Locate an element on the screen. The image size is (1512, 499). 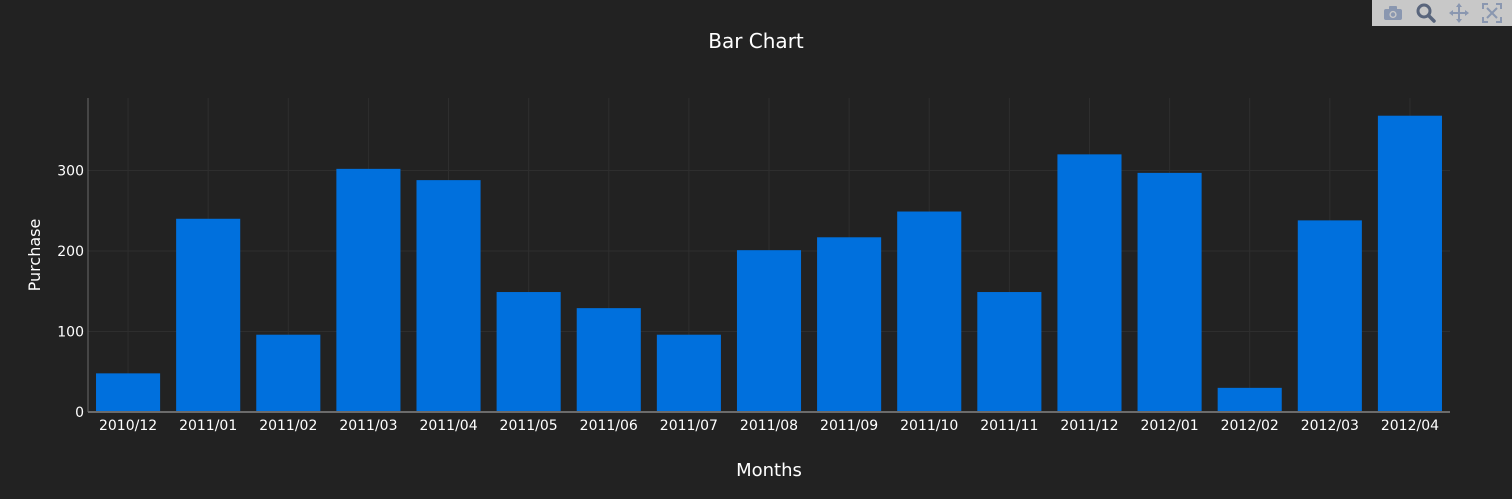
pan-icon is located at coordinates (1458, 13).